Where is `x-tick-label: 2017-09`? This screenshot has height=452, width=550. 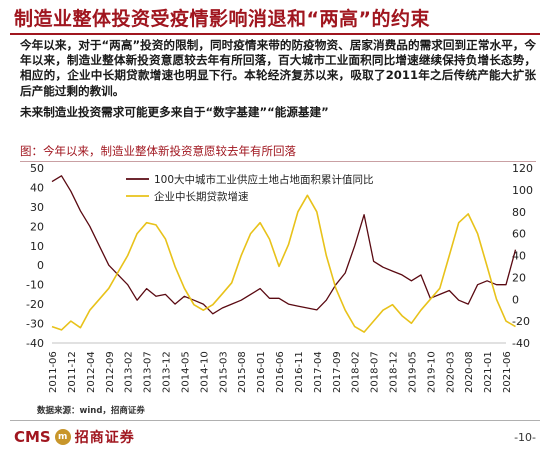 x-tick-label: 2017-09 is located at coordinates (337, 372).